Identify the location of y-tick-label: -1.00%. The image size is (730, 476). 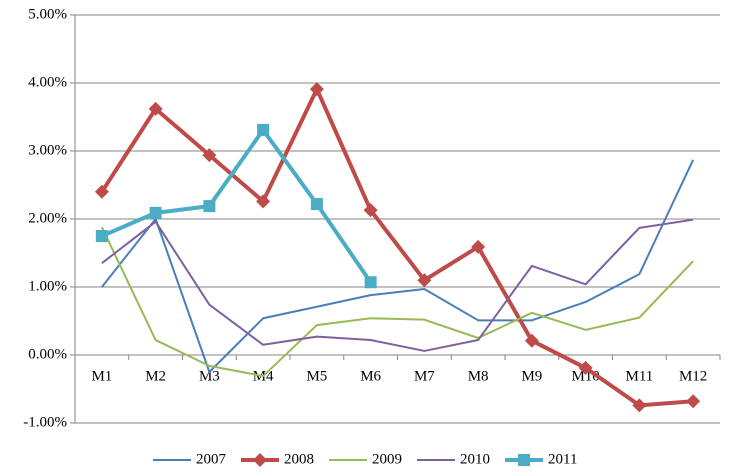
(45, 422).